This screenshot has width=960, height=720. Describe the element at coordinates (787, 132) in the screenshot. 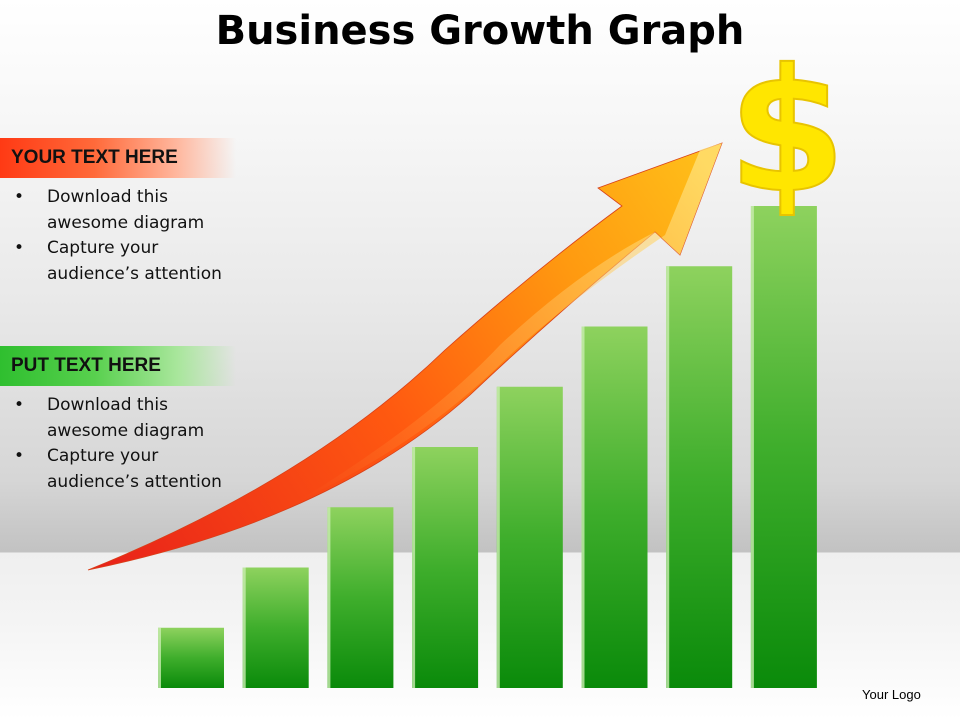

I see `dollar-sign-icon: $` at that location.